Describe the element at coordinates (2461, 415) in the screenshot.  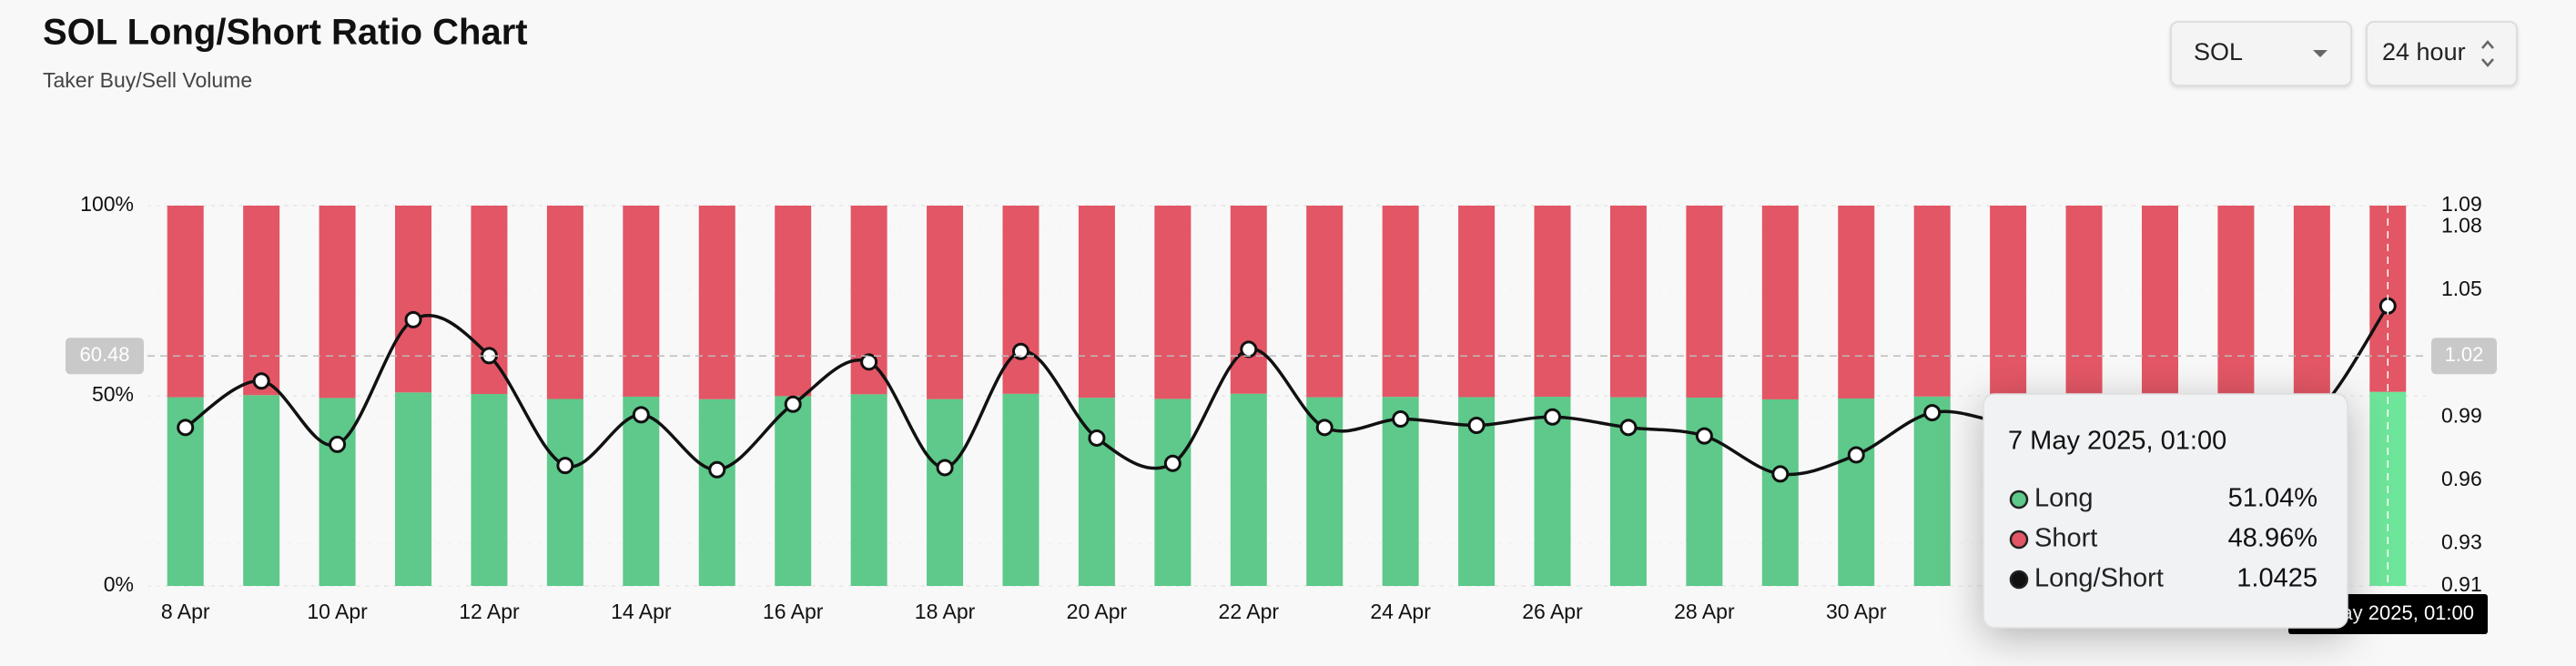
I see `y2-tick-label: 0.99` at that location.